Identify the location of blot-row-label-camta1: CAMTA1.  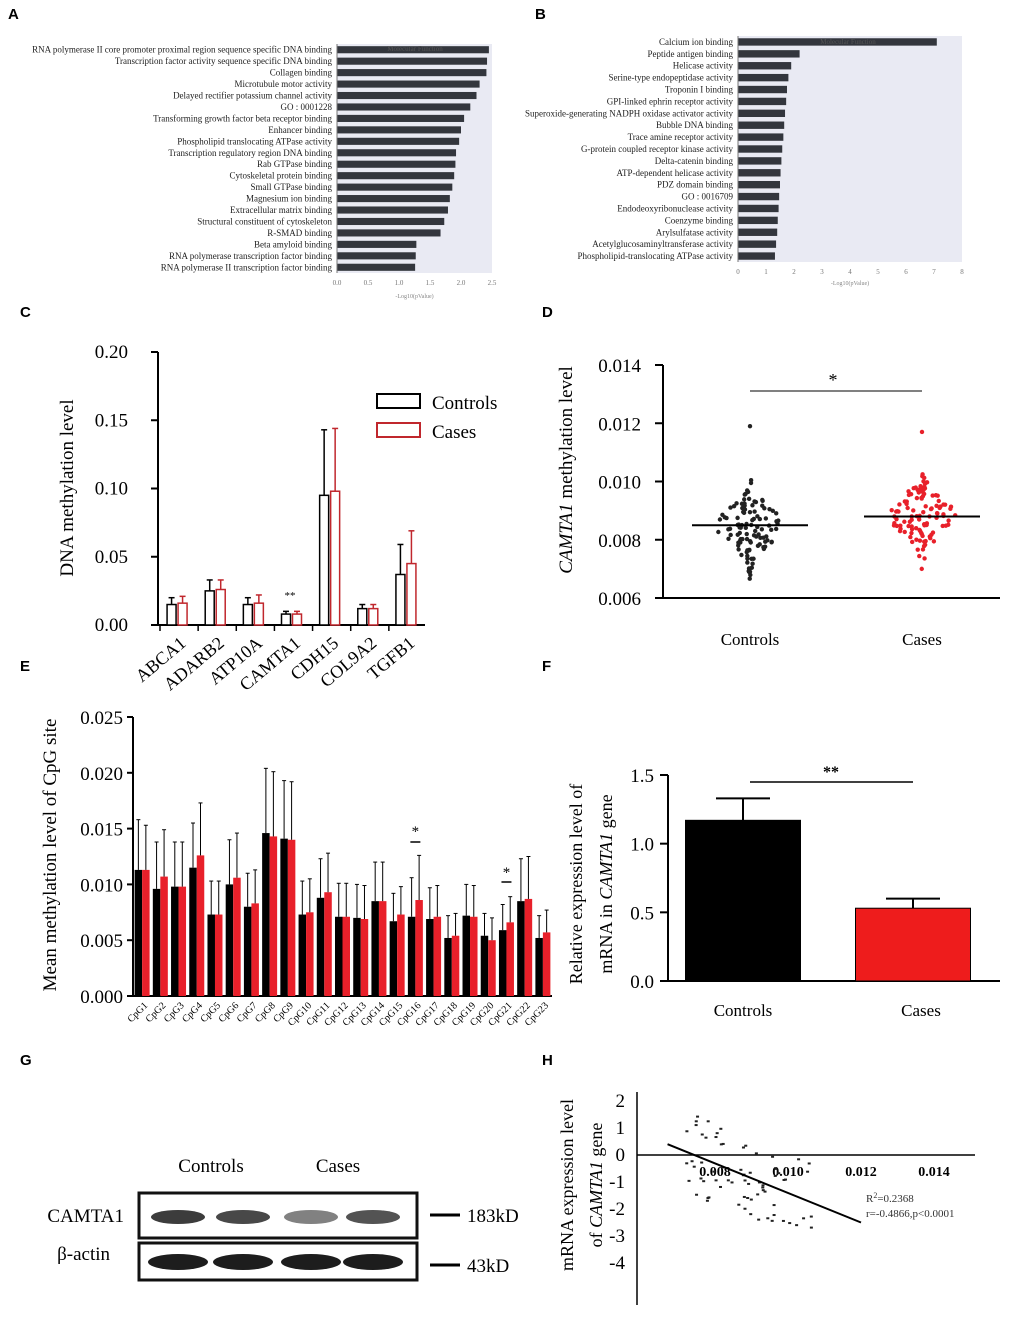
(85, 1216).